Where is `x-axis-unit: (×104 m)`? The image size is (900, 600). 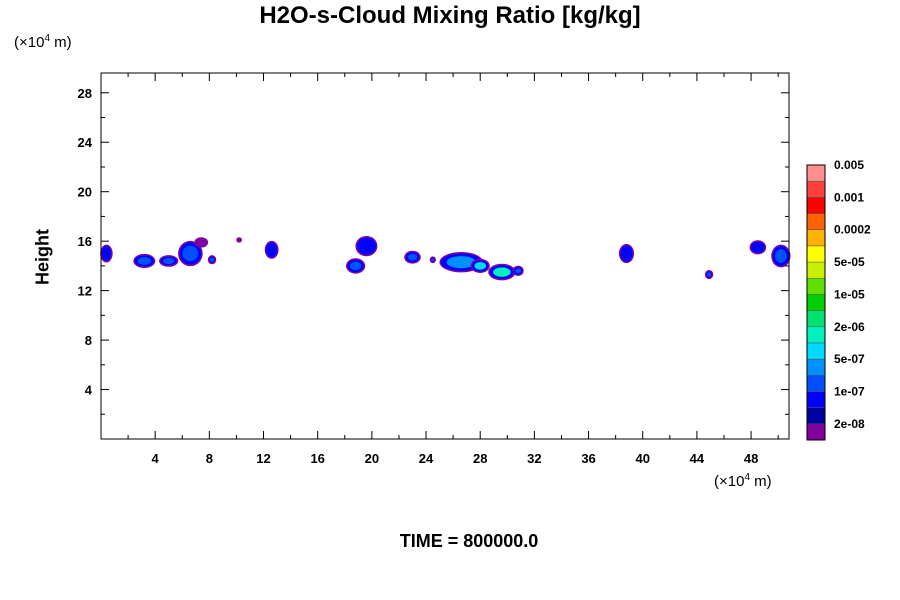
x-axis-unit: (×104 m) is located at coordinates (743, 481).